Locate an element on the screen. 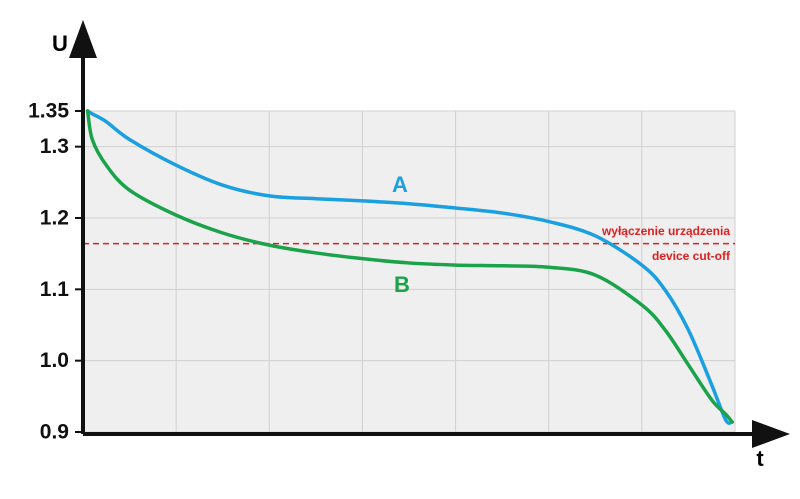 The width and height of the screenshot is (800, 499). cutoff-label: device cut-off is located at coordinates (691, 256).